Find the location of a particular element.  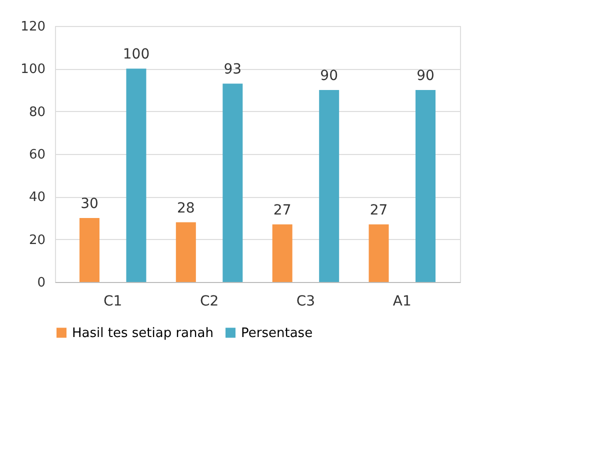

data-label: 93 is located at coordinates (233, 70).